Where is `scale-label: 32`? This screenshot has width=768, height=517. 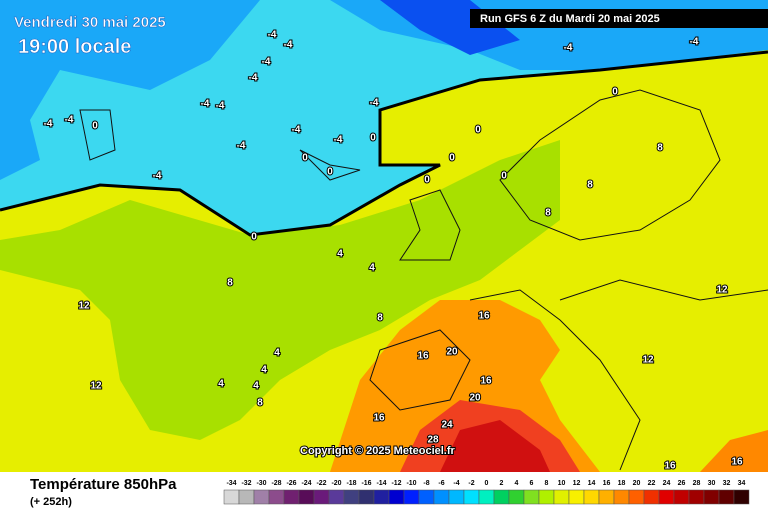
scale-label: 32 is located at coordinates (727, 483).